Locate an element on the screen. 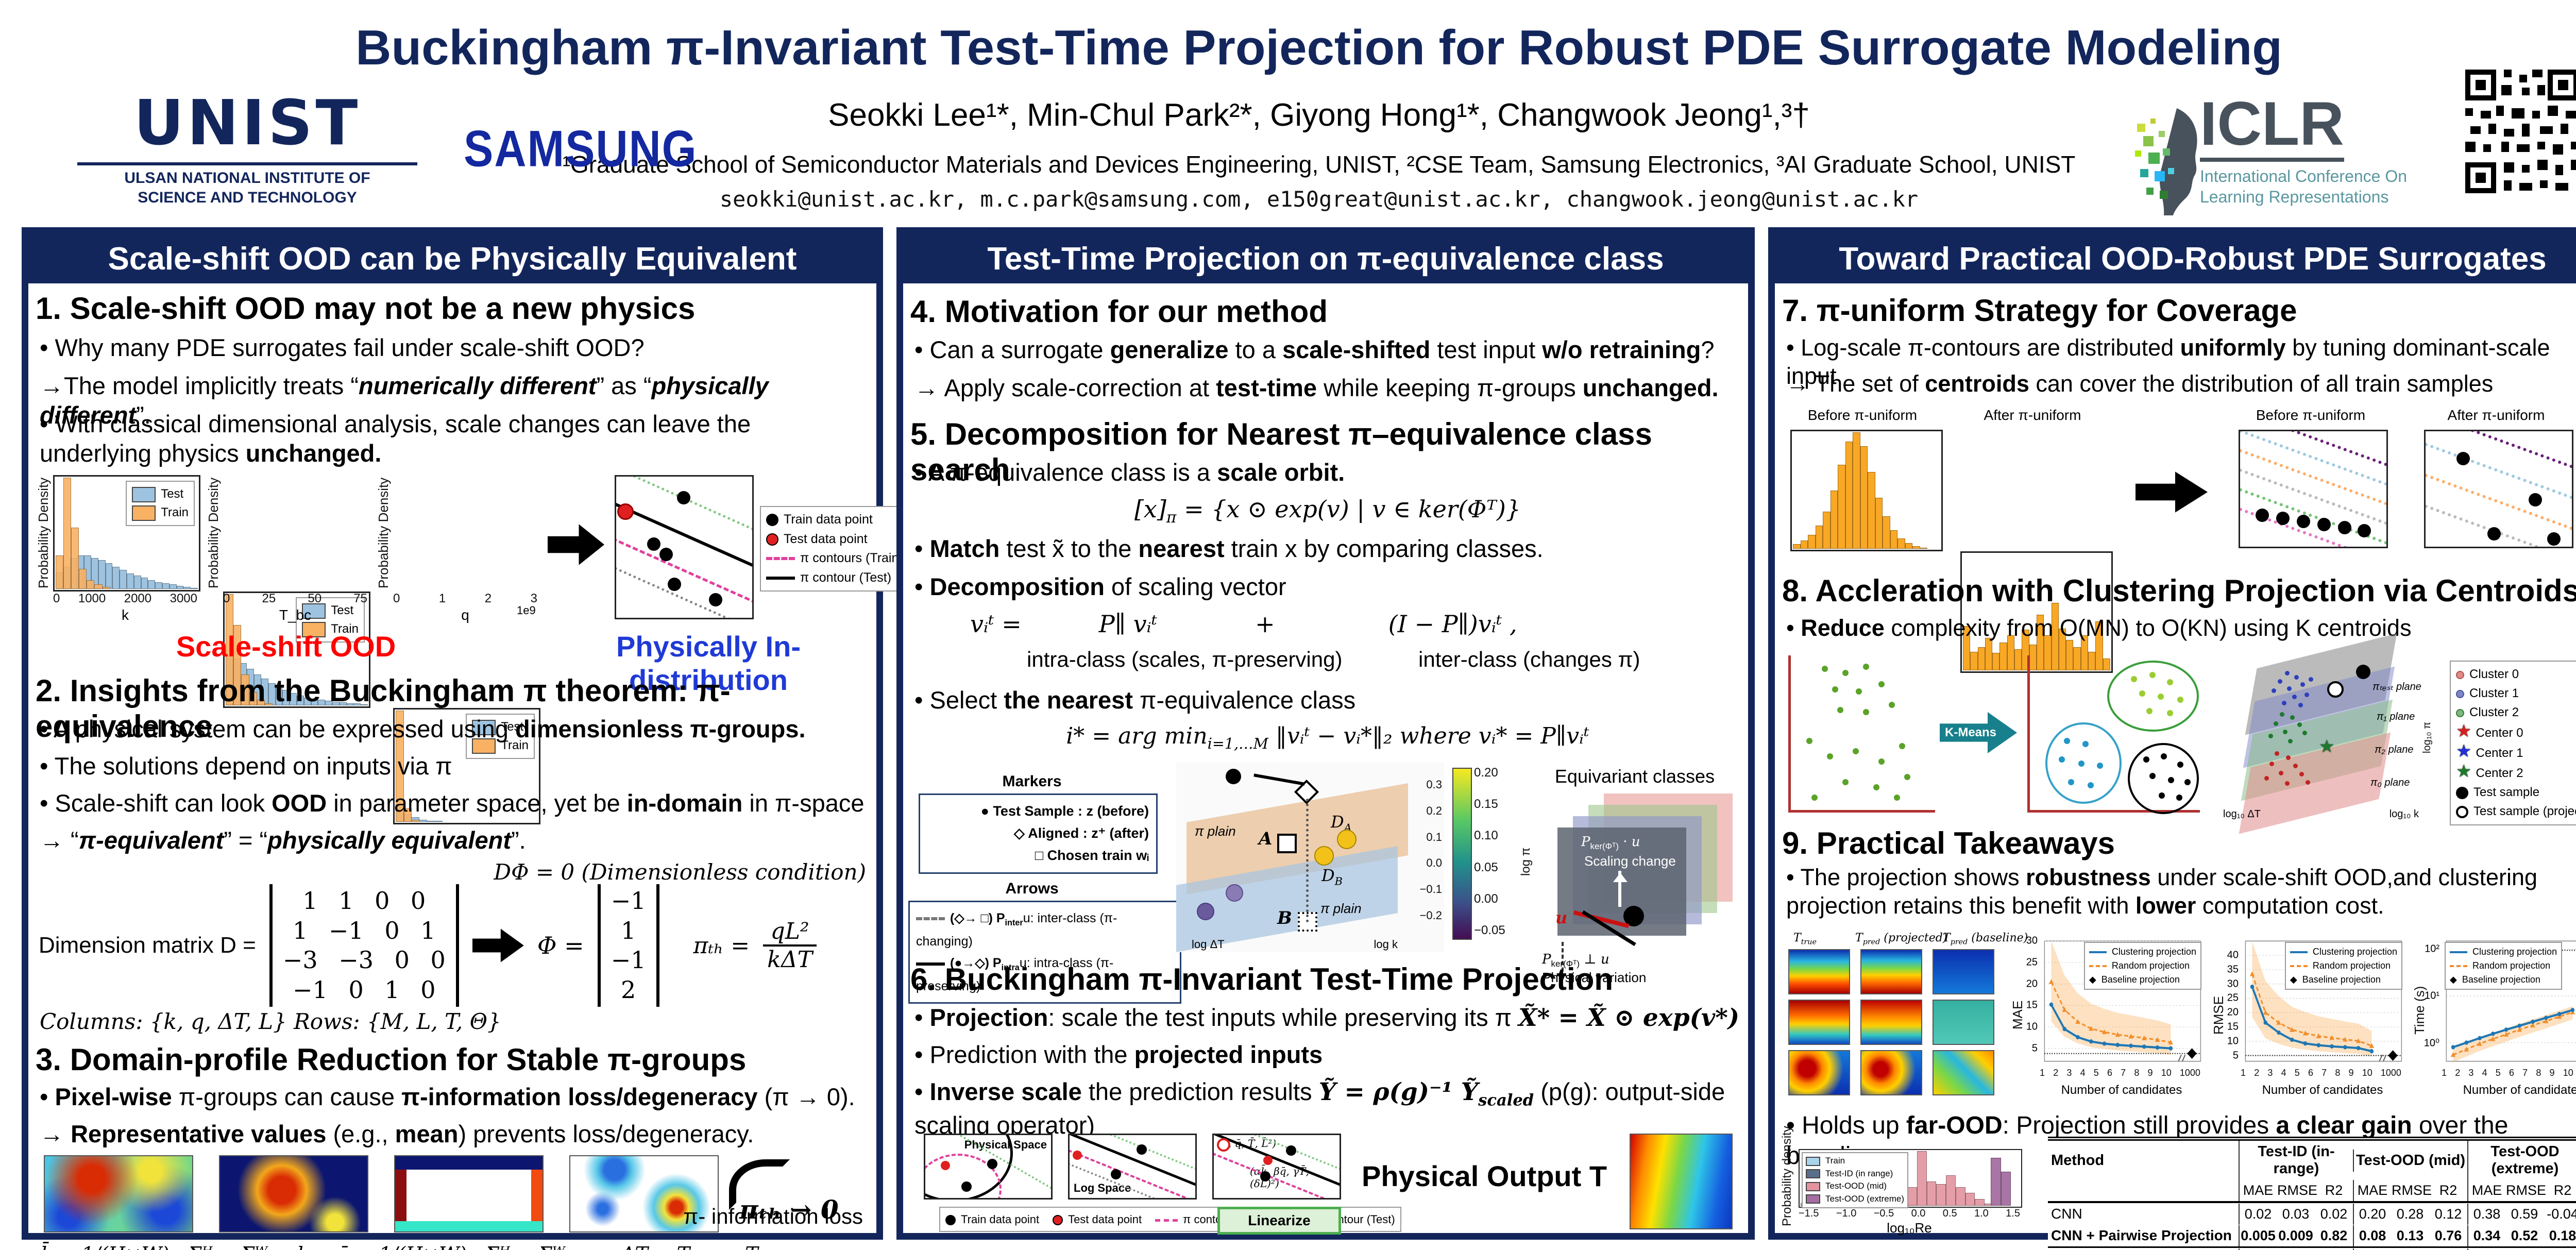  table-group-header: Test-OOD (extreme) is located at coordinates (2521, 1160).